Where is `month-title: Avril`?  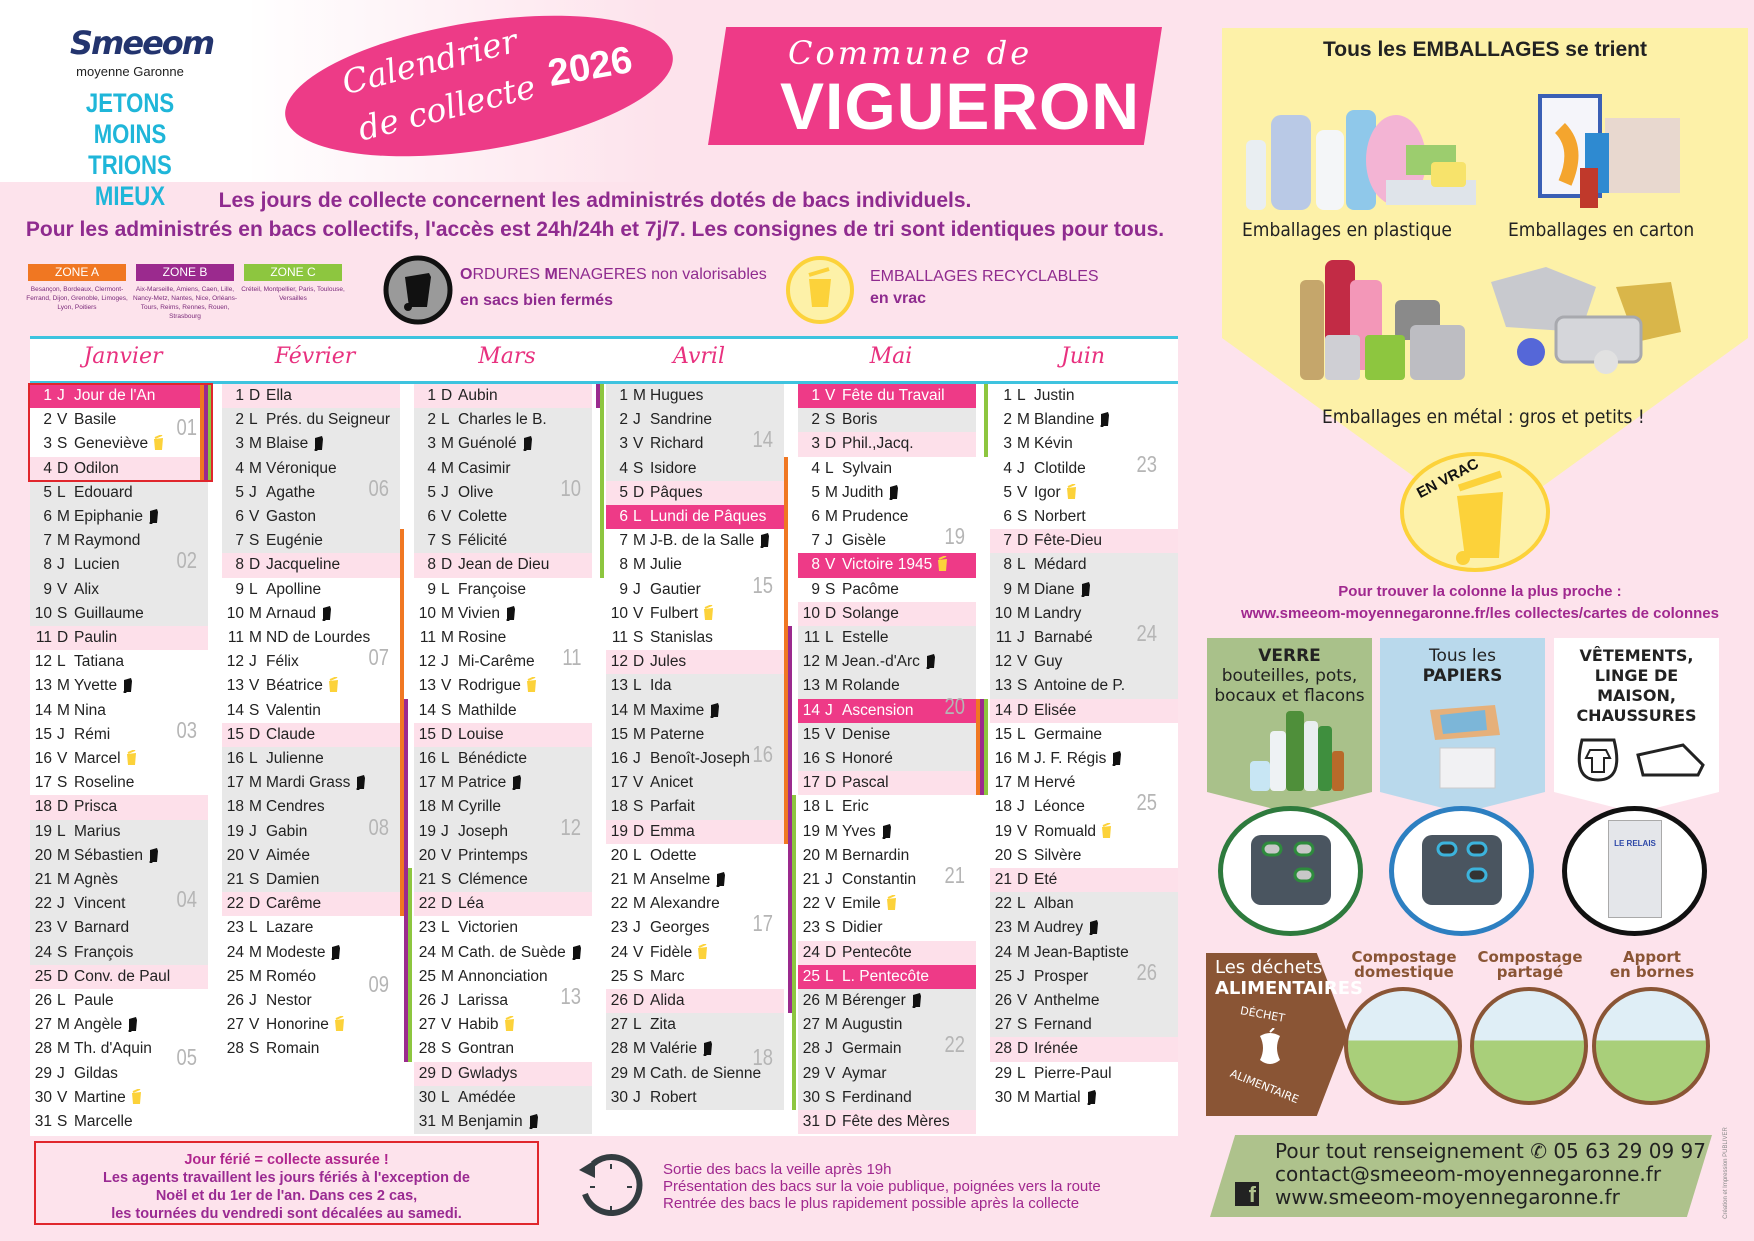
month-title: Avril is located at coordinates (698, 356).